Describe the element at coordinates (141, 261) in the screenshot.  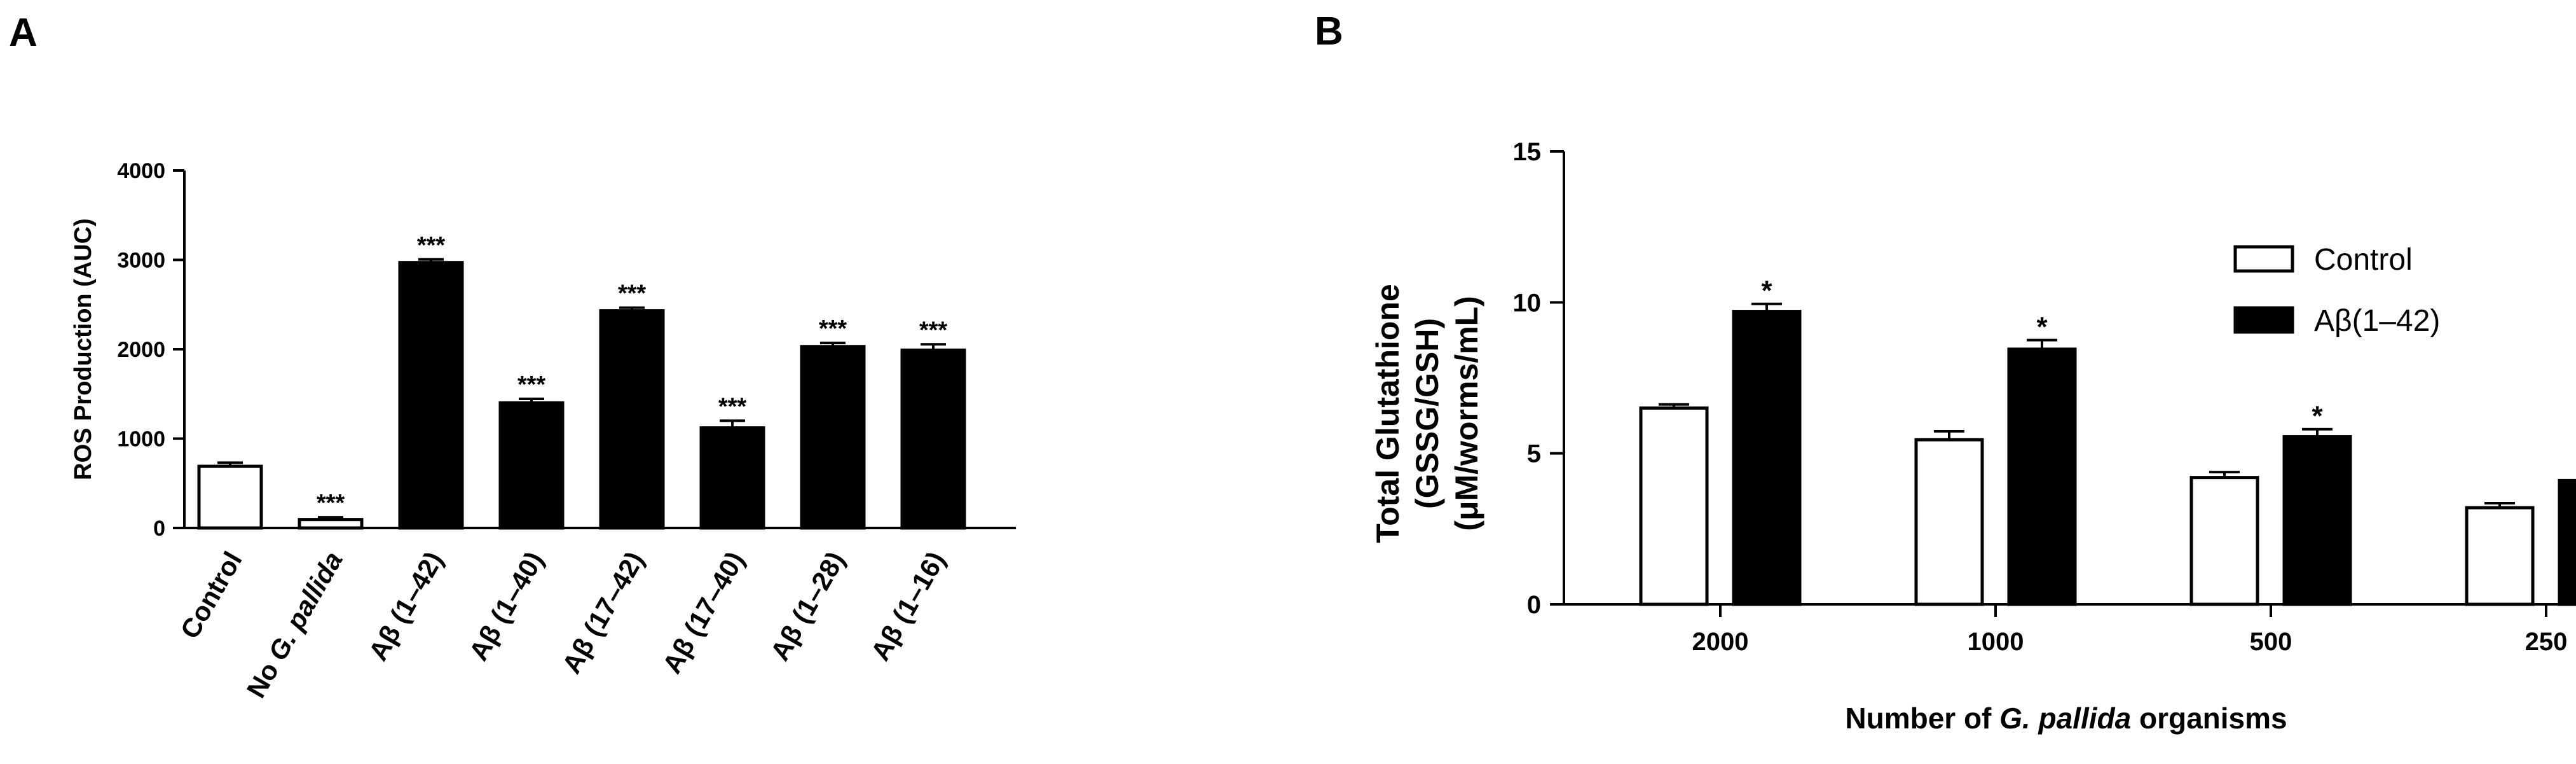
I see `panel-a-tick-label: 3000` at that location.